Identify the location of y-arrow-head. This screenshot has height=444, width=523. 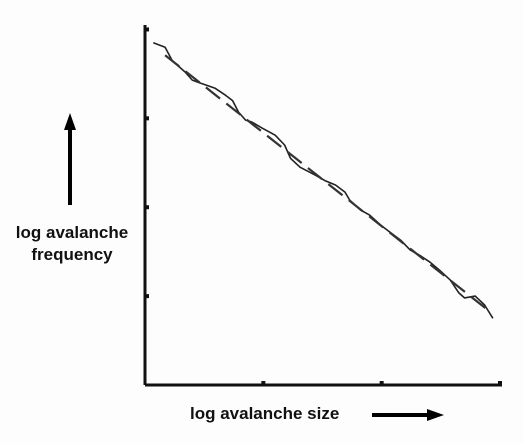
(70, 121).